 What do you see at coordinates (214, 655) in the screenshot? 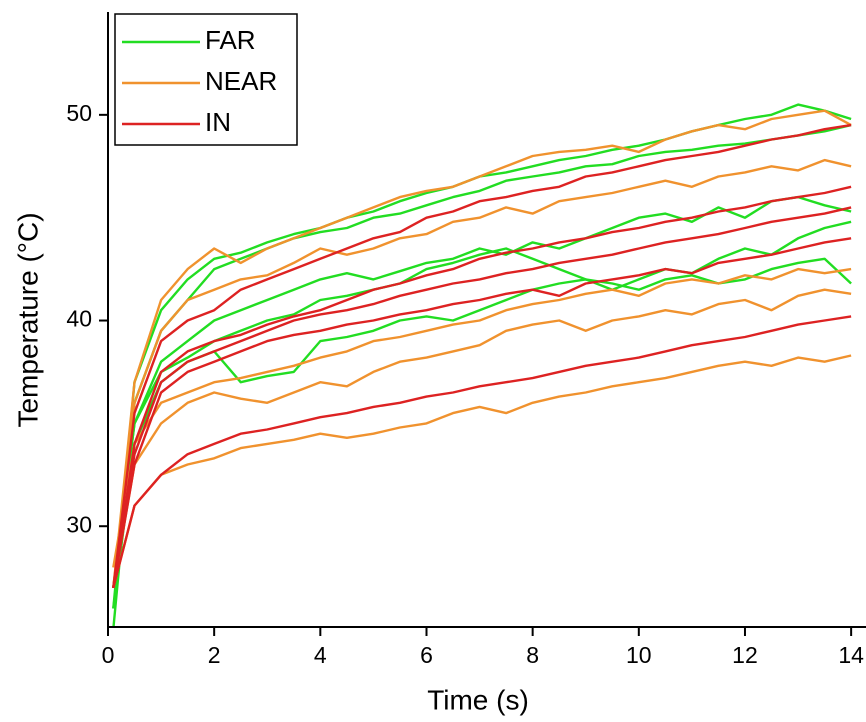
I see `x-tick-label: 2` at bounding box center [214, 655].